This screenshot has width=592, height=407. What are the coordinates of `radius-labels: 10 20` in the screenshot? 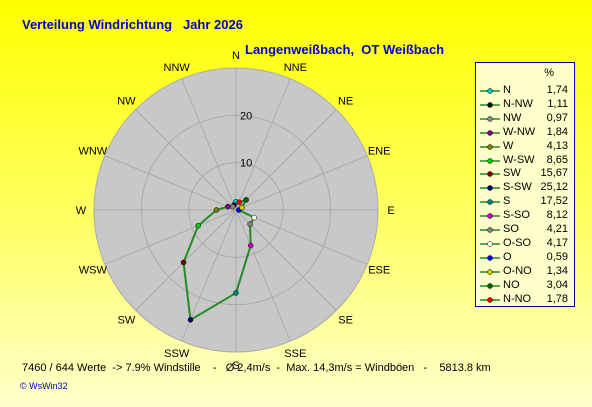 It's located at (246, 139).